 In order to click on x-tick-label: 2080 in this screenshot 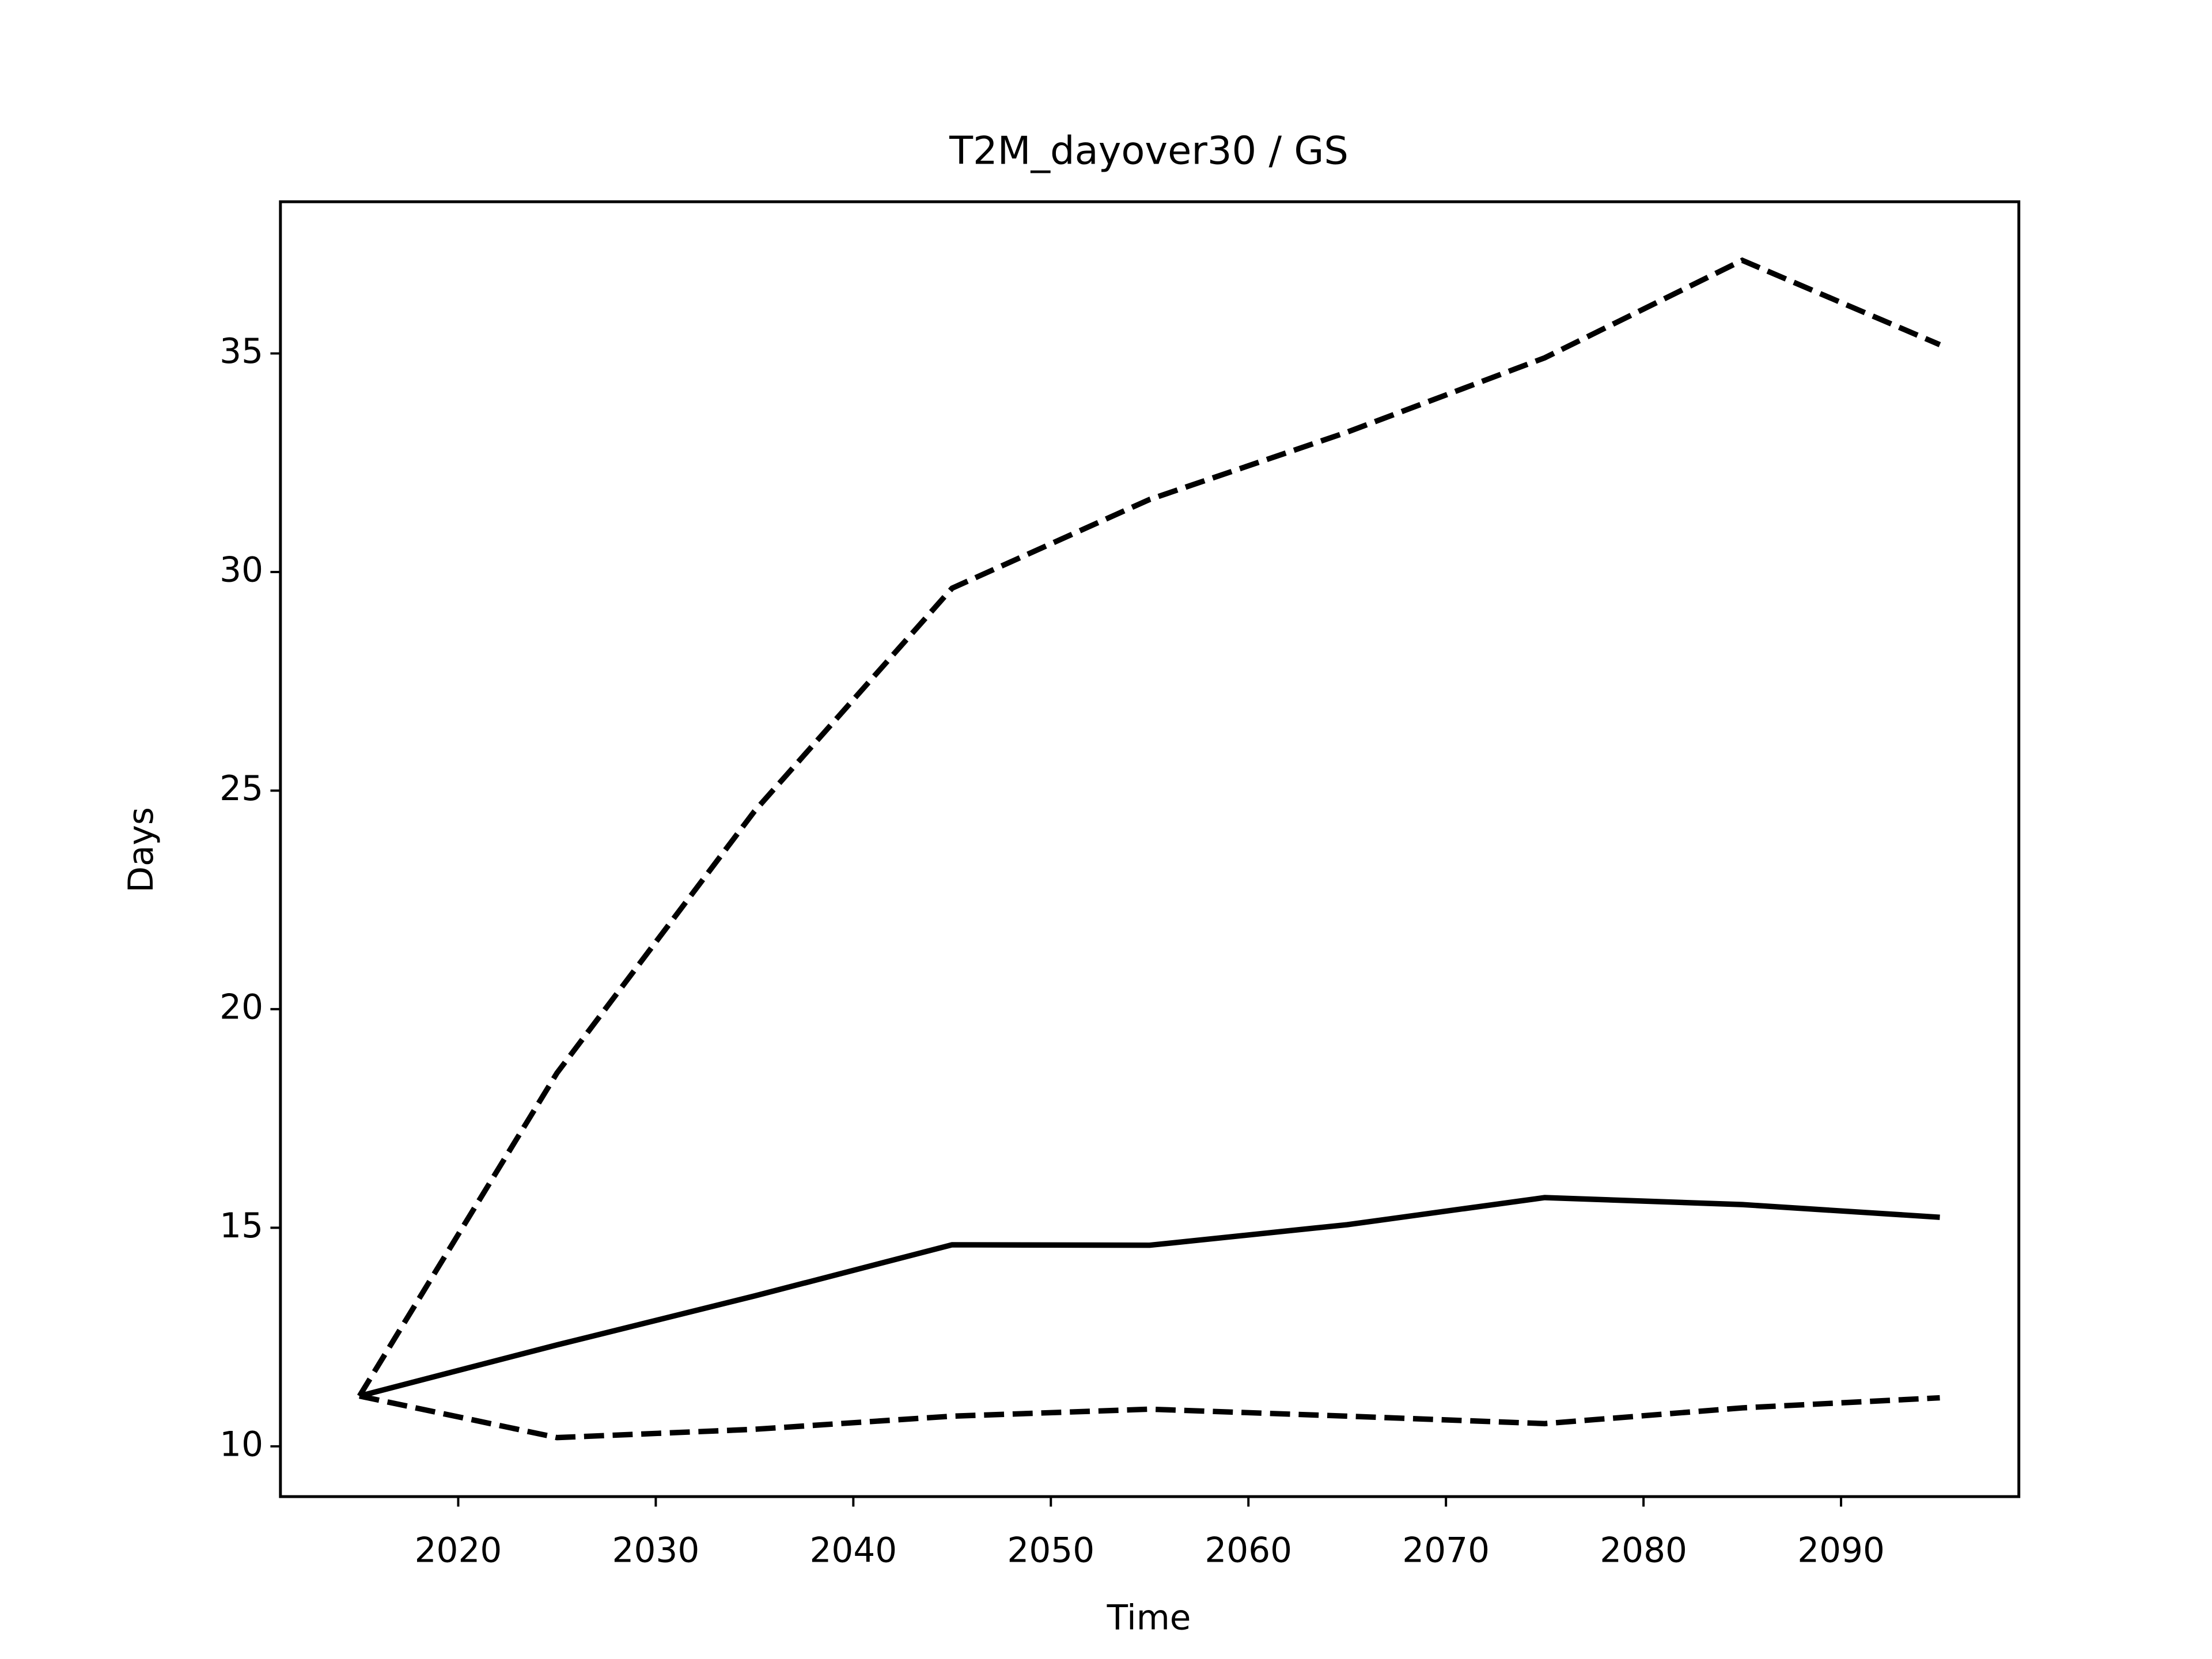, I will do `click(1643, 1551)`.